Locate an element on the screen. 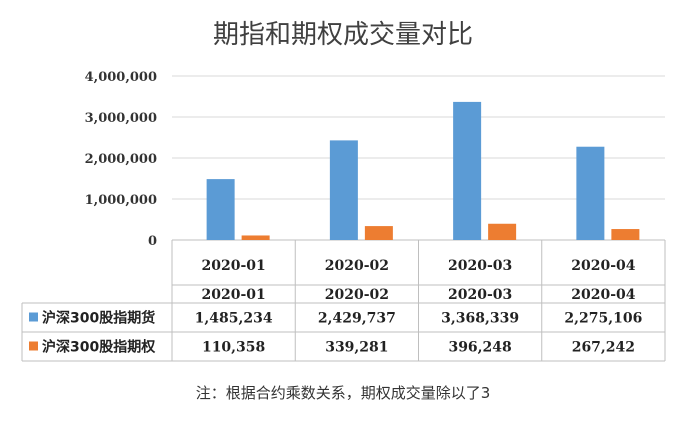 Image resolution: width=686 pixels, height=432 pixels. y-tick-label: 3,000,000 is located at coordinates (121, 118).